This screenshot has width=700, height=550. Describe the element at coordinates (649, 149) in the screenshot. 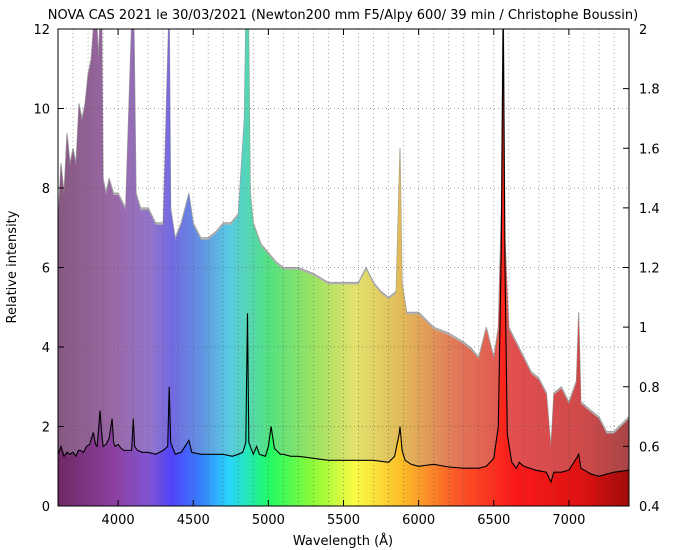

I see `y2-tick-label: 1.6` at that location.